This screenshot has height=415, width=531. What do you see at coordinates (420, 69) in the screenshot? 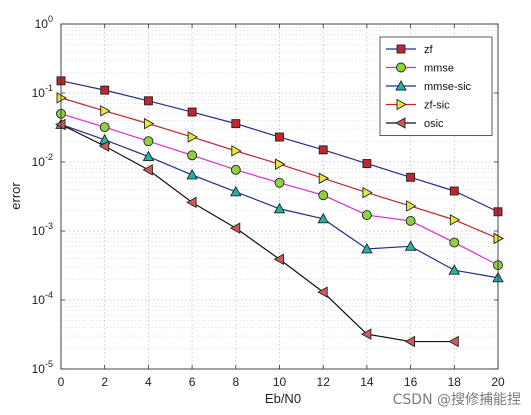
I see `legend-entry-mmse: mmse` at bounding box center [420, 69].